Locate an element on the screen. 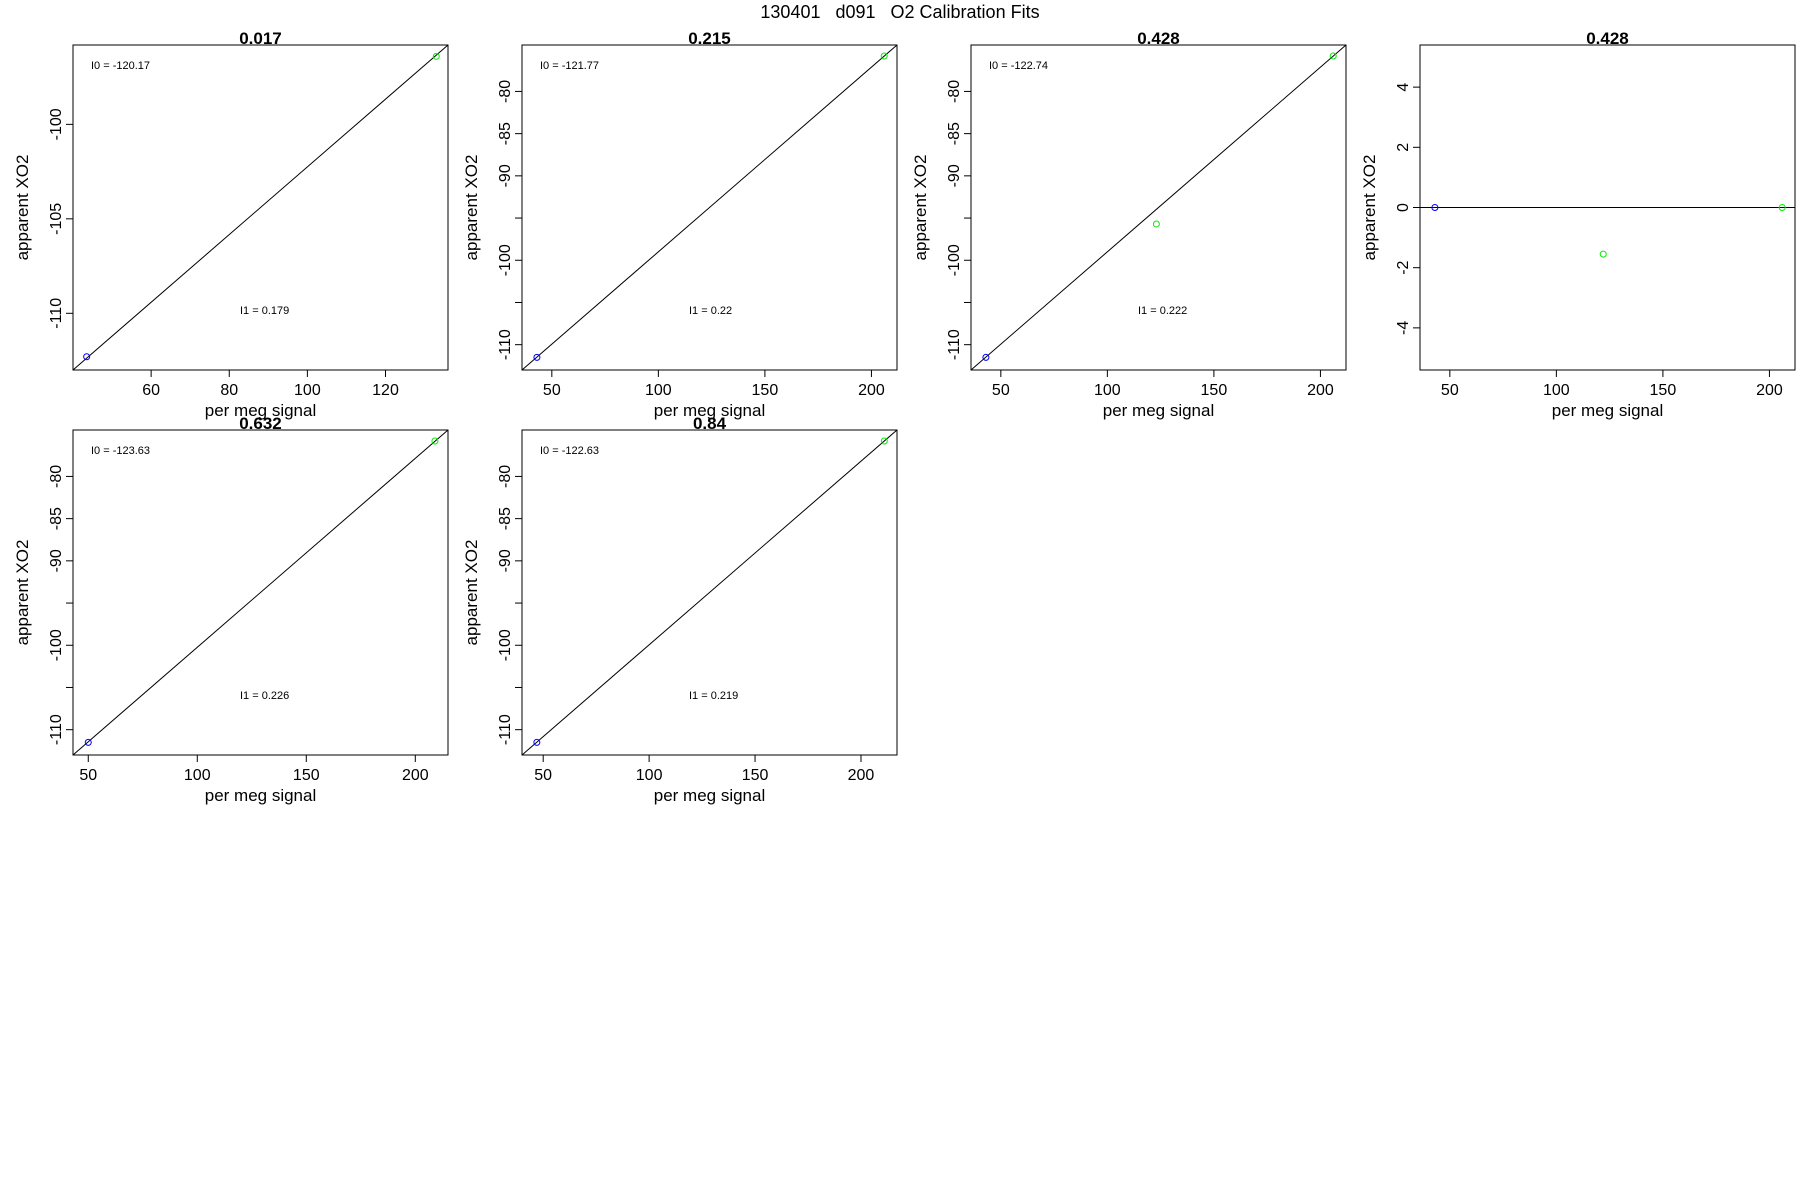  figure-title: 130401 d091 O2 Calibration Fits is located at coordinates (900, 12).